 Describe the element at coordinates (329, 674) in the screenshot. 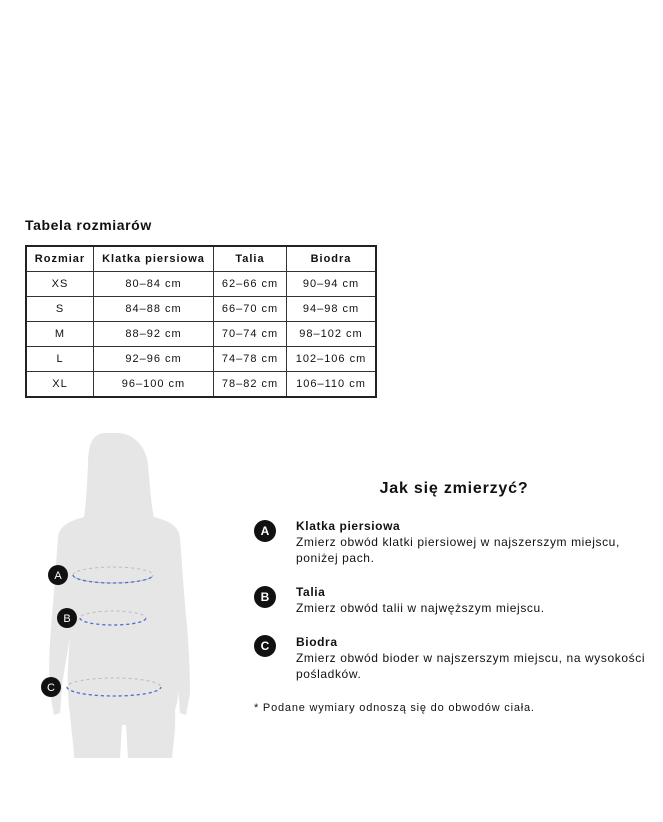

I see `instruction-text: pośladków.` at that location.